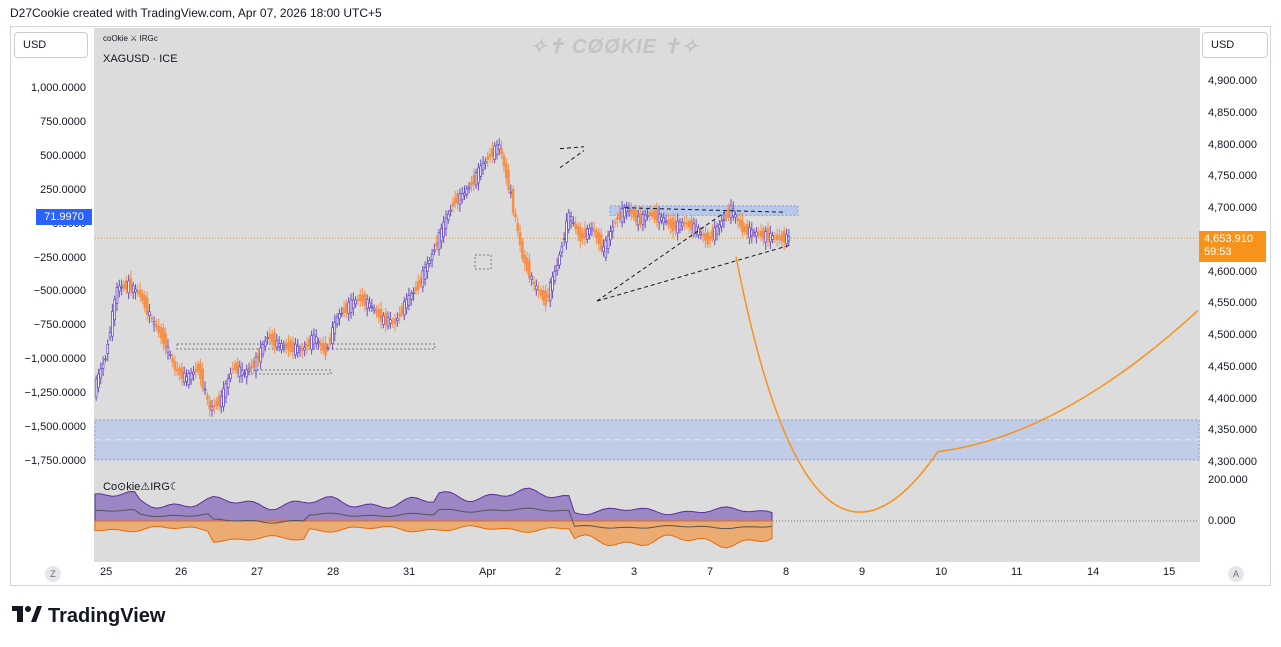 Image resolution: width=1281 pixels, height=647 pixels. What do you see at coordinates (1232, 176) in the screenshot?
I see `right-axis-tick: 4,750.000` at bounding box center [1232, 176].